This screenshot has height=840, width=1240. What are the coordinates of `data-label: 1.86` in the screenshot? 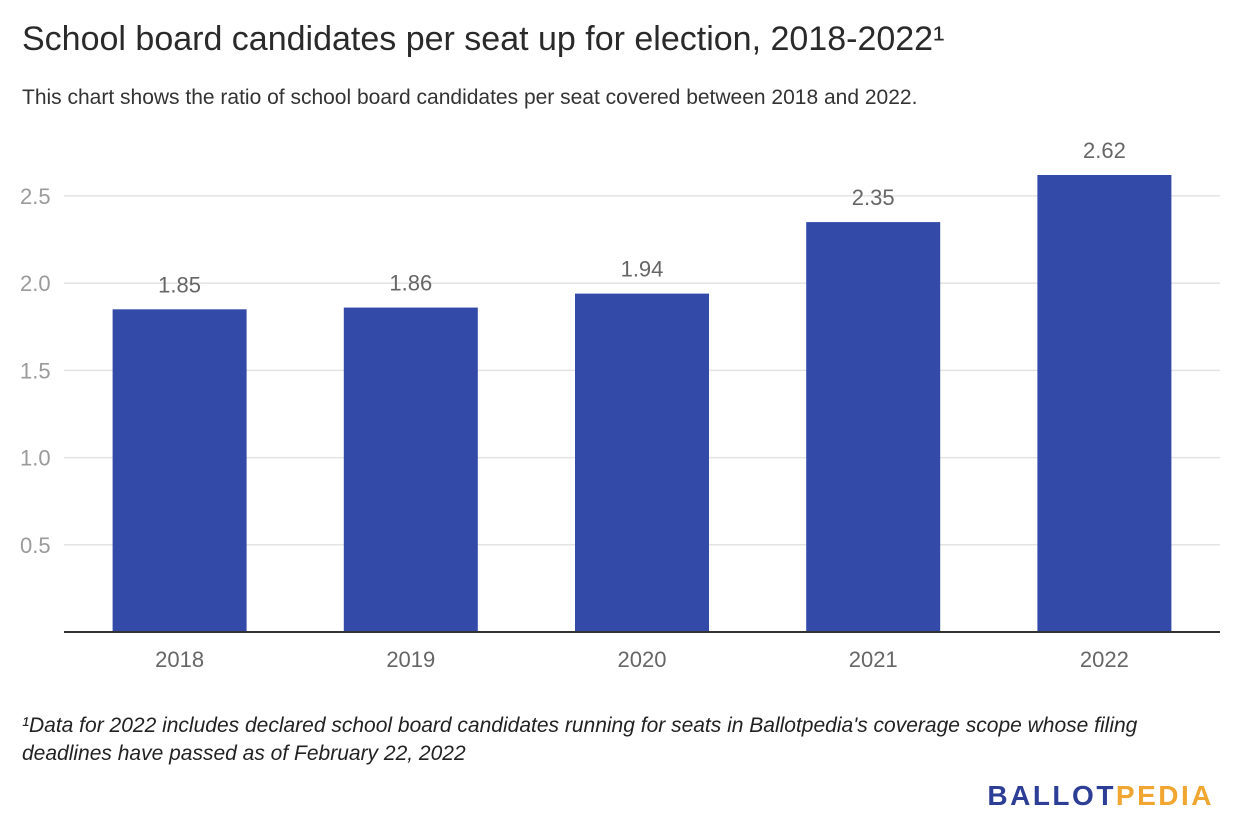 It's located at (410, 283).